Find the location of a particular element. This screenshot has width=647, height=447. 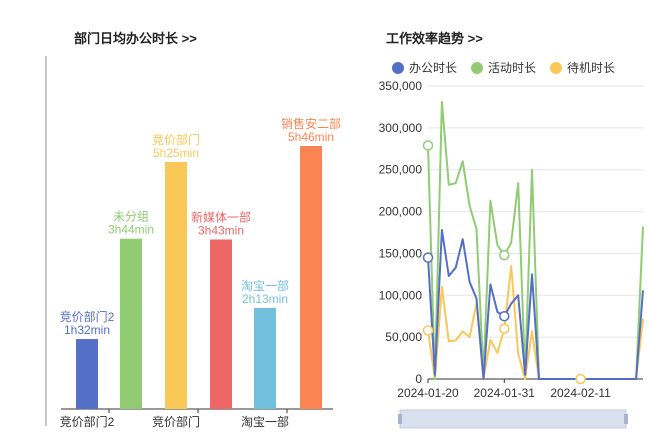

x-tick-label-1: 竞价部门 is located at coordinates (176, 421).